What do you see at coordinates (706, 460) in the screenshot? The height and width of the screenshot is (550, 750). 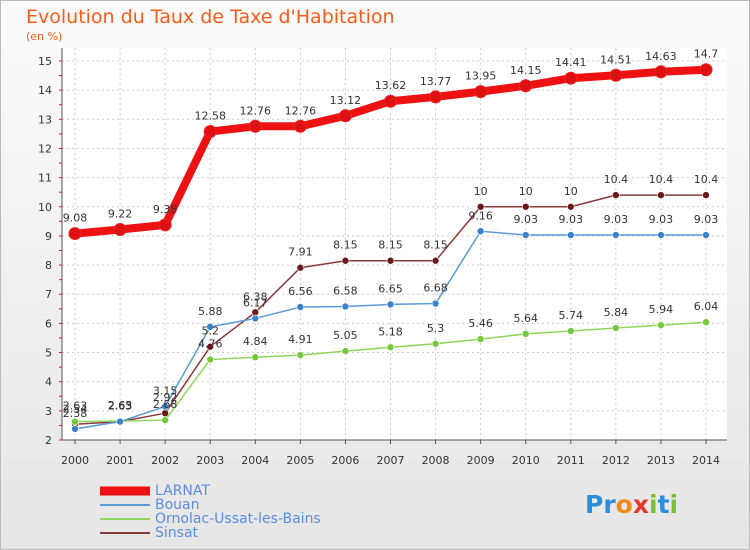 I see `x-tick-label: 2014` at bounding box center [706, 460].